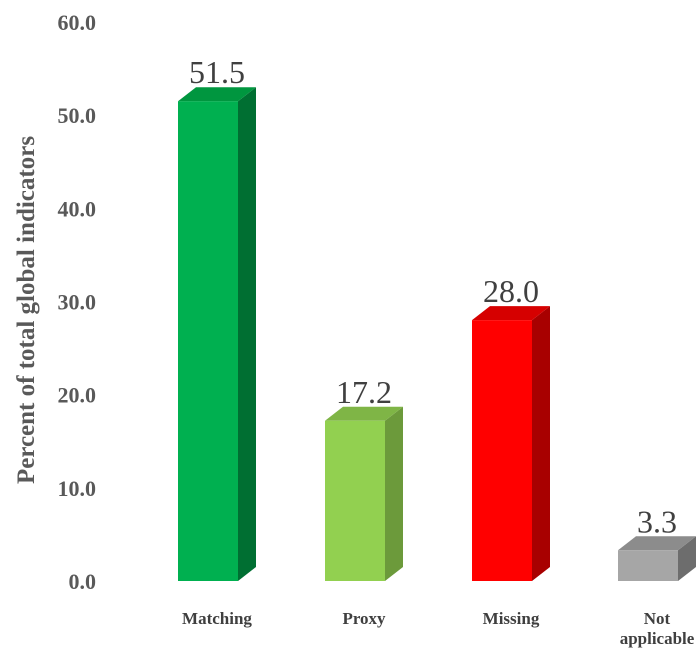 Image resolution: width=698 pixels, height=657 pixels. What do you see at coordinates (77, 488) in the screenshot?
I see `y-tick-label: 10.0` at bounding box center [77, 488].